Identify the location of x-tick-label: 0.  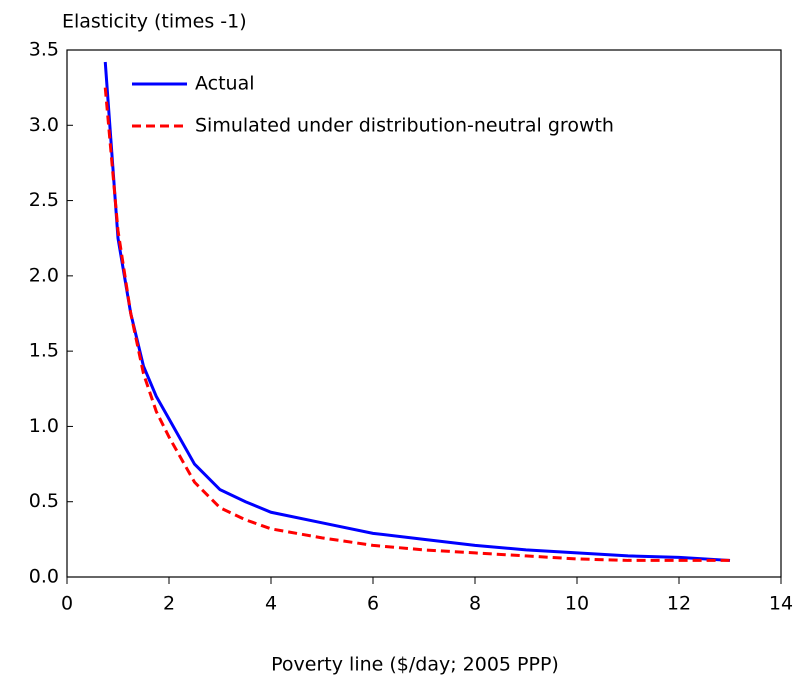
(67, 604).